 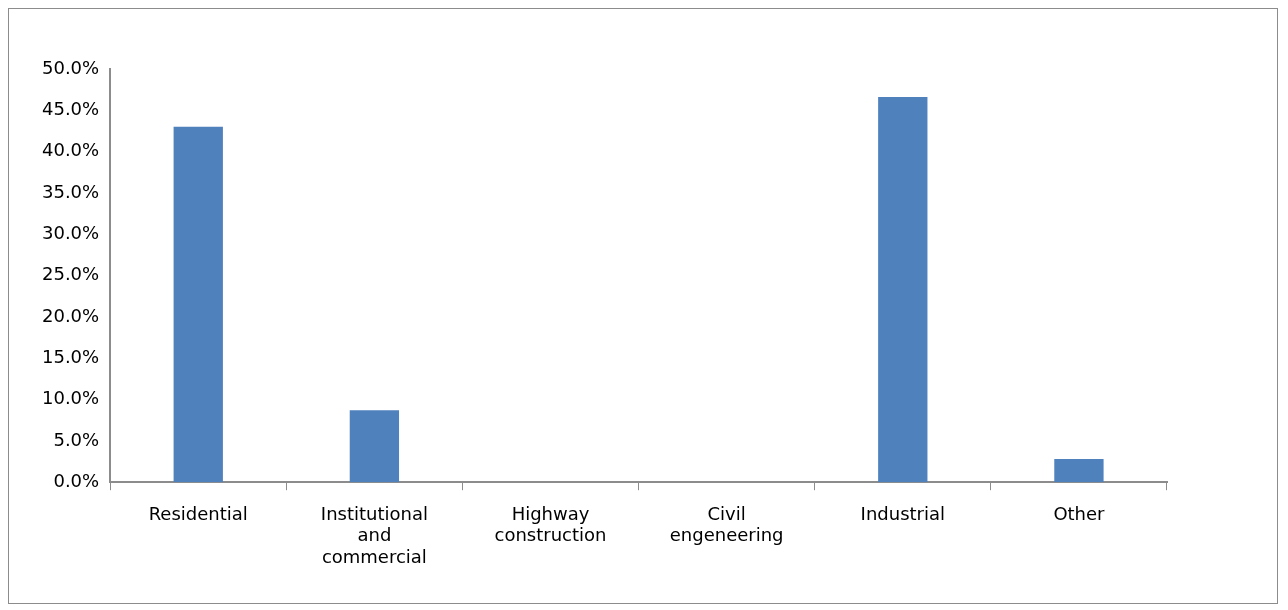 I want to click on y-tick-label: 20.0%, so click(x=70, y=315).